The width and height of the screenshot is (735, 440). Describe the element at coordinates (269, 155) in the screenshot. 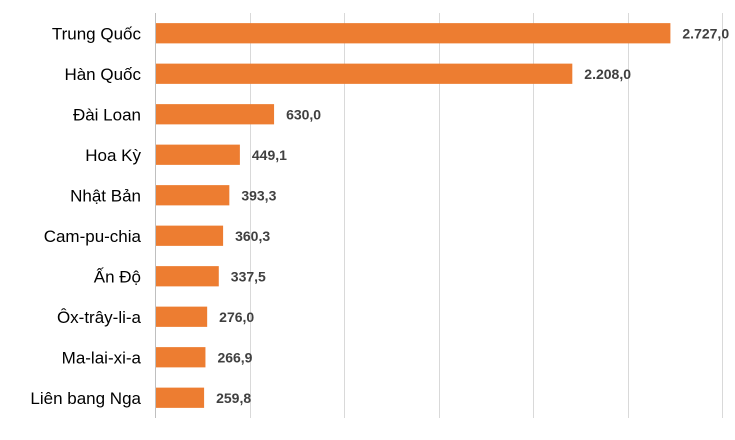

I see `data-label: 449,1` at that location.